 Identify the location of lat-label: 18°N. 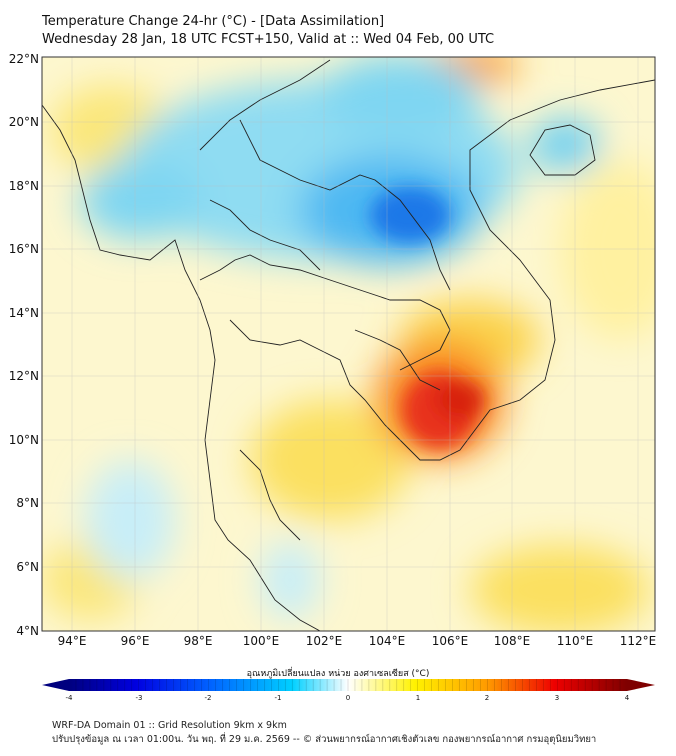
(24, 186).